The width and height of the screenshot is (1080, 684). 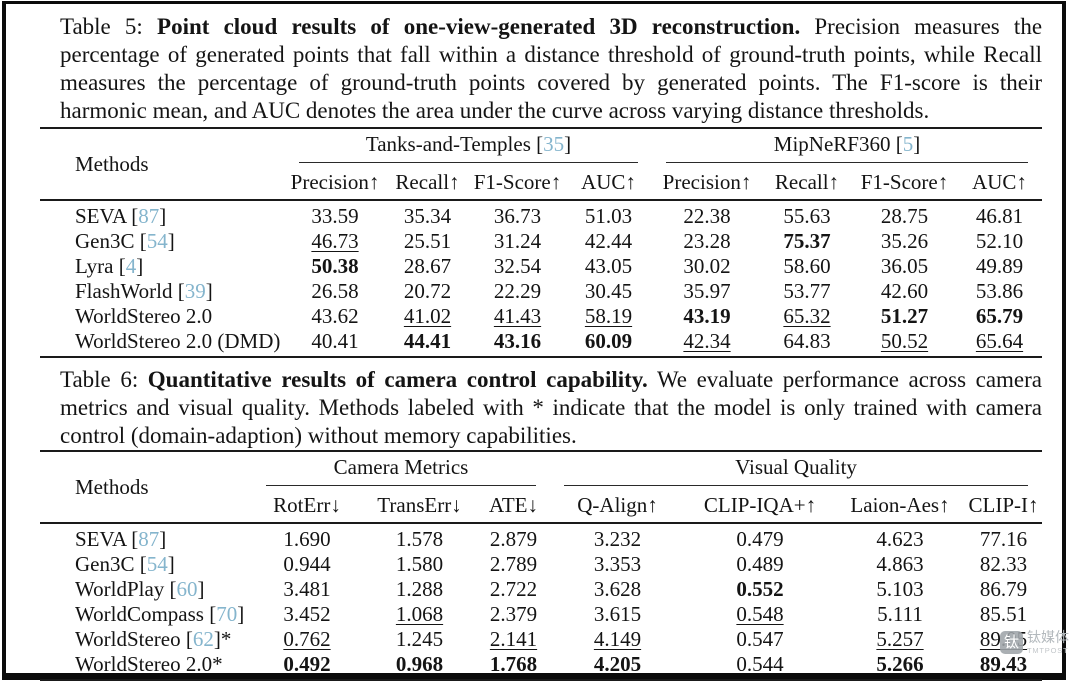 I want to click on citation-link: 39, so click(x=195, y=291).